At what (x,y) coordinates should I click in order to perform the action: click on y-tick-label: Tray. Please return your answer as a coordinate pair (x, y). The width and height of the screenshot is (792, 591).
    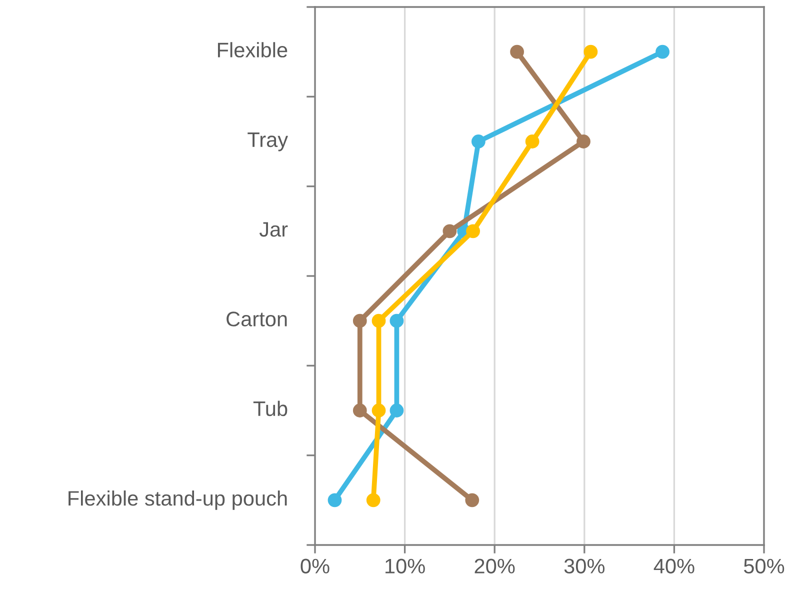
    Looking at the image, I should click on (268, 142).